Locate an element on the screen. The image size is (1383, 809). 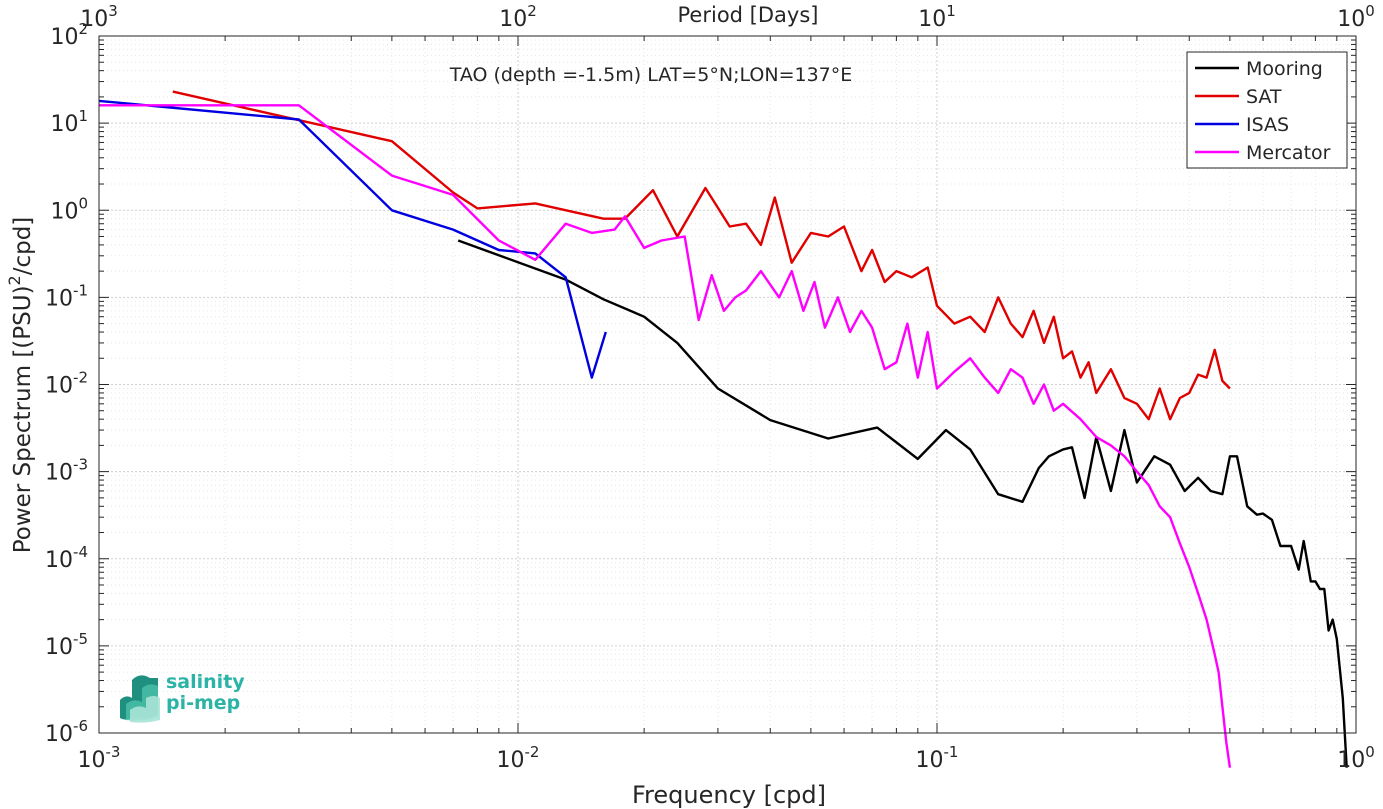
y-tick-label: 10⁻² is located at coordinates (66, 384).